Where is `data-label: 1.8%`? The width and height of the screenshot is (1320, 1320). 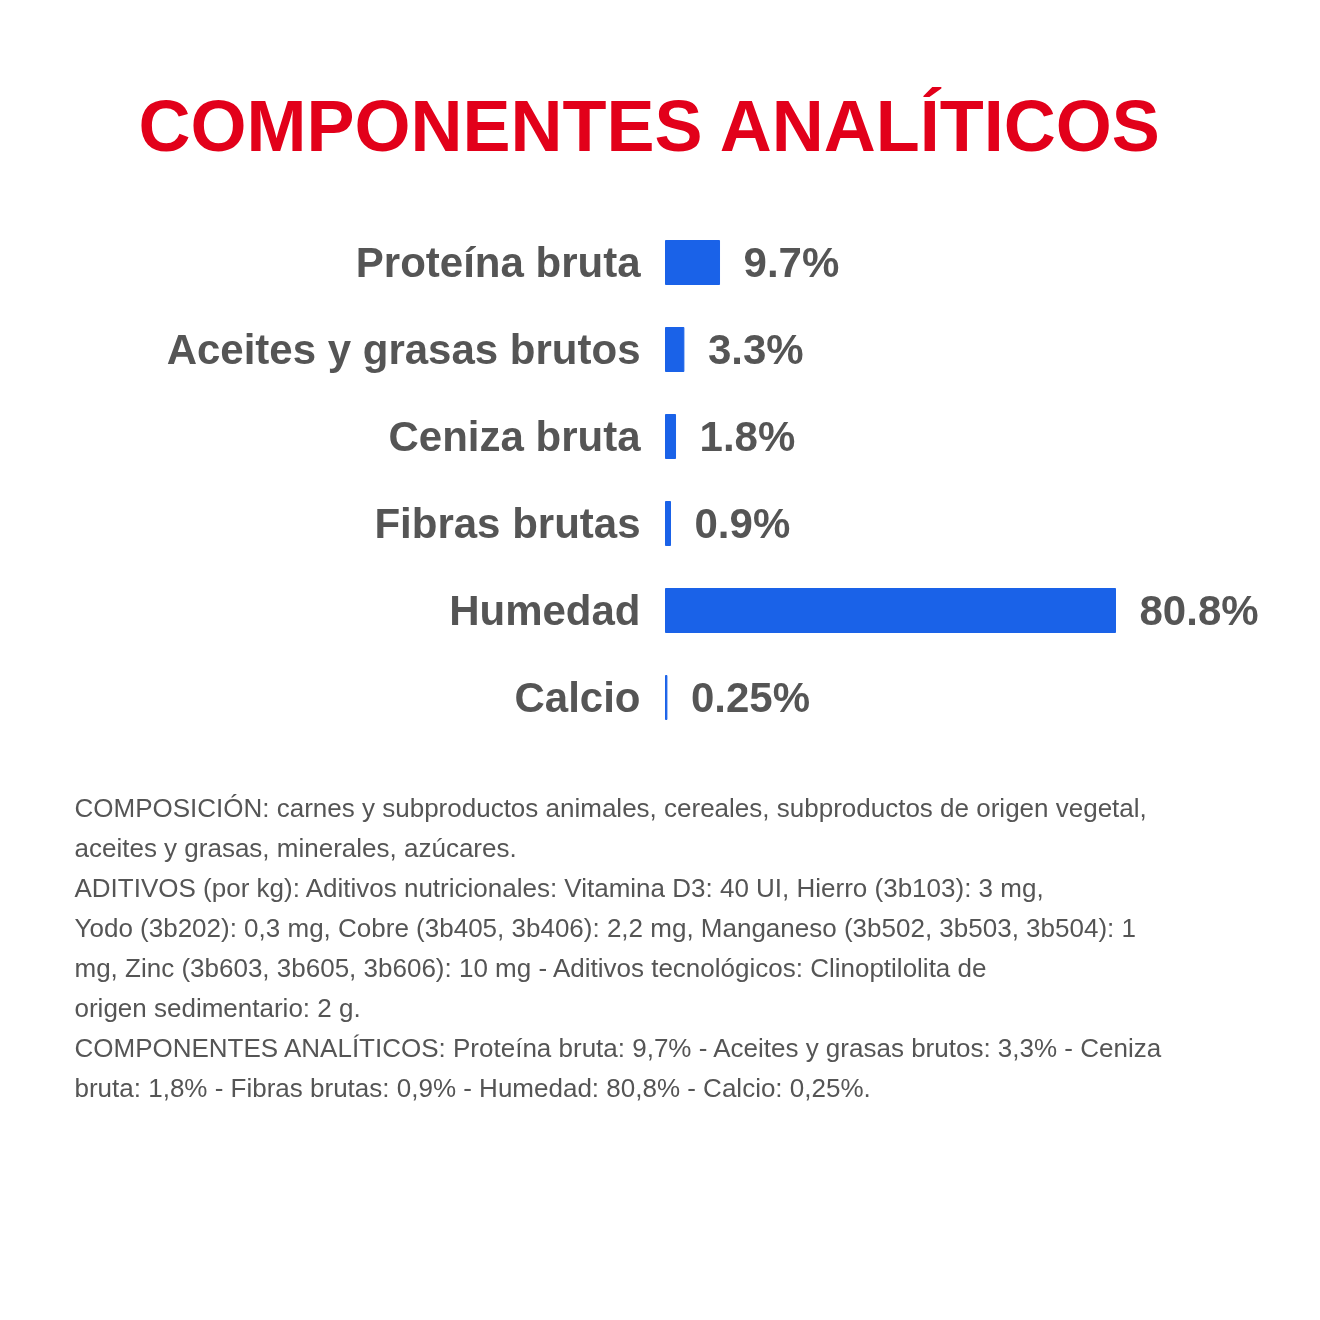 data-label: 1.8% is located at coordinates (747, 436).